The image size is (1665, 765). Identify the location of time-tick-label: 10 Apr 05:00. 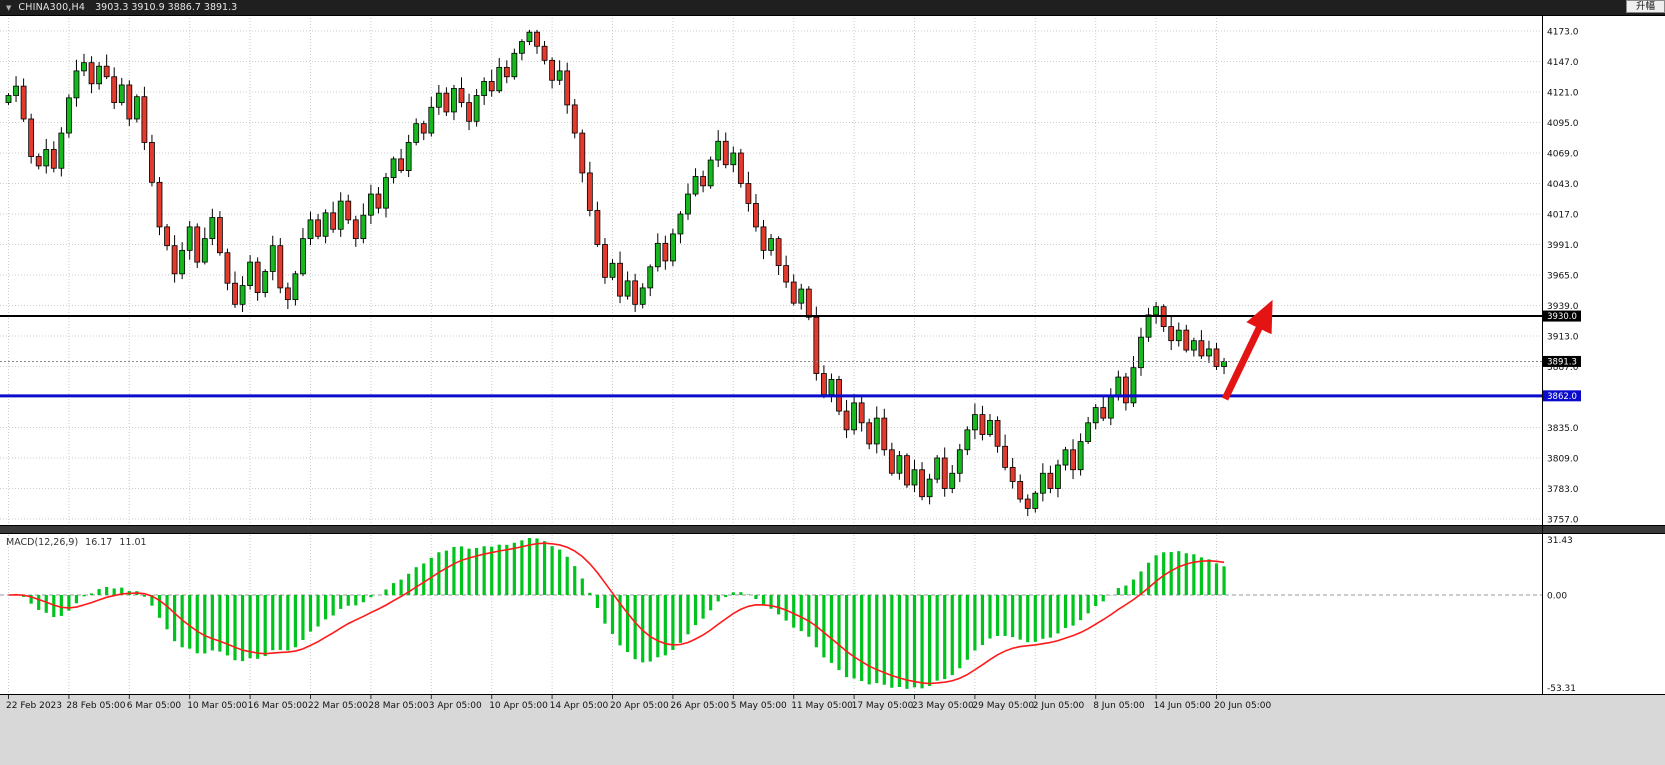
(518, 706).